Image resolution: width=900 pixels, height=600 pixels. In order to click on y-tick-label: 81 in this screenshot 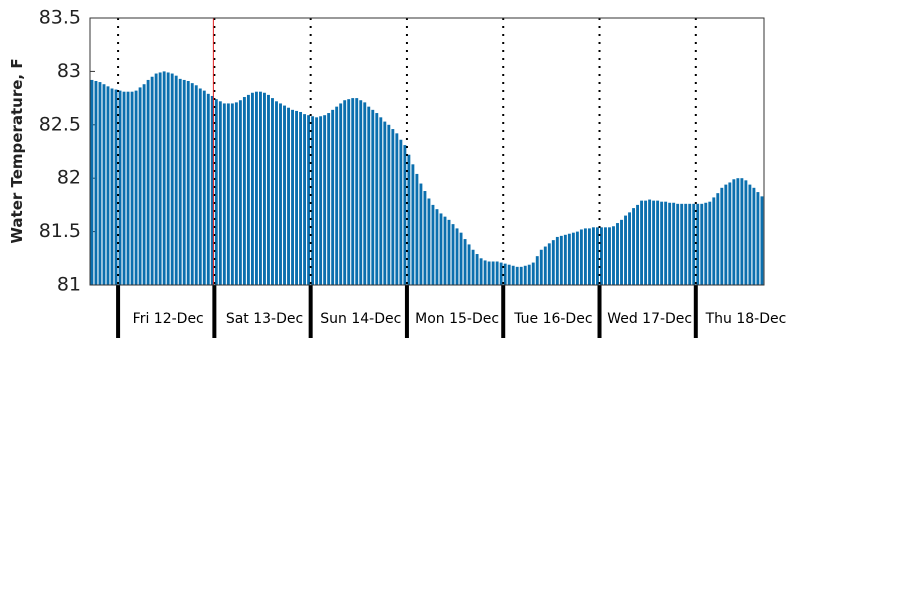, I will do `click(69, 285)`.